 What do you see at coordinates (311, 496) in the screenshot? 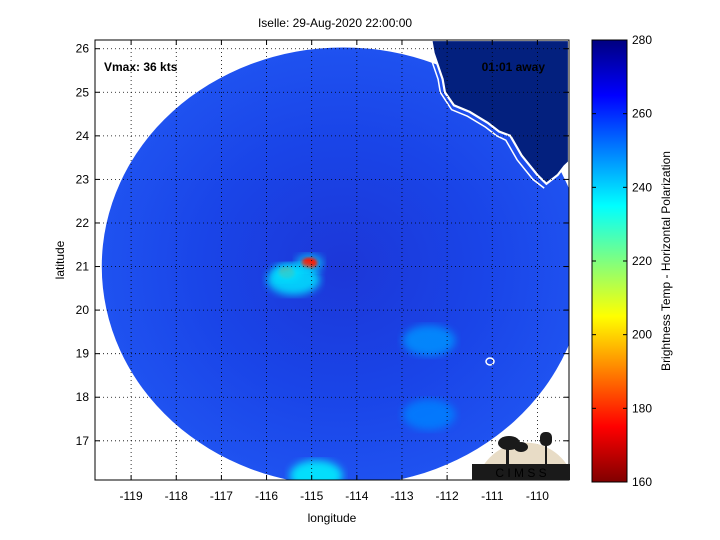
I see `x-tick-label: -115` at bounding box center [311, 496].